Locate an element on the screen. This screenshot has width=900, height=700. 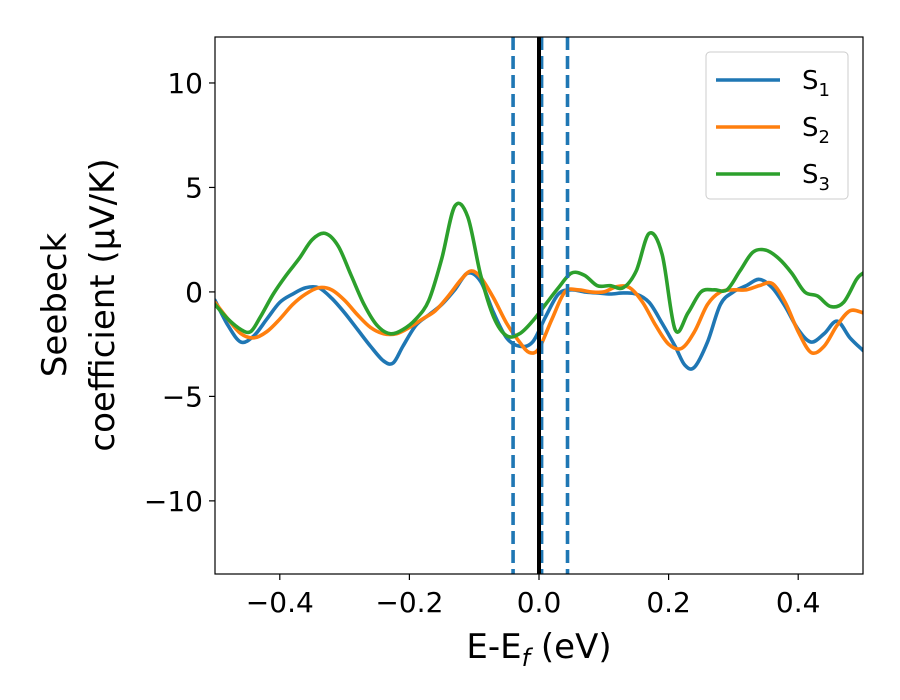
legend-label-s1: S1 is located at coordinates (816, 83).